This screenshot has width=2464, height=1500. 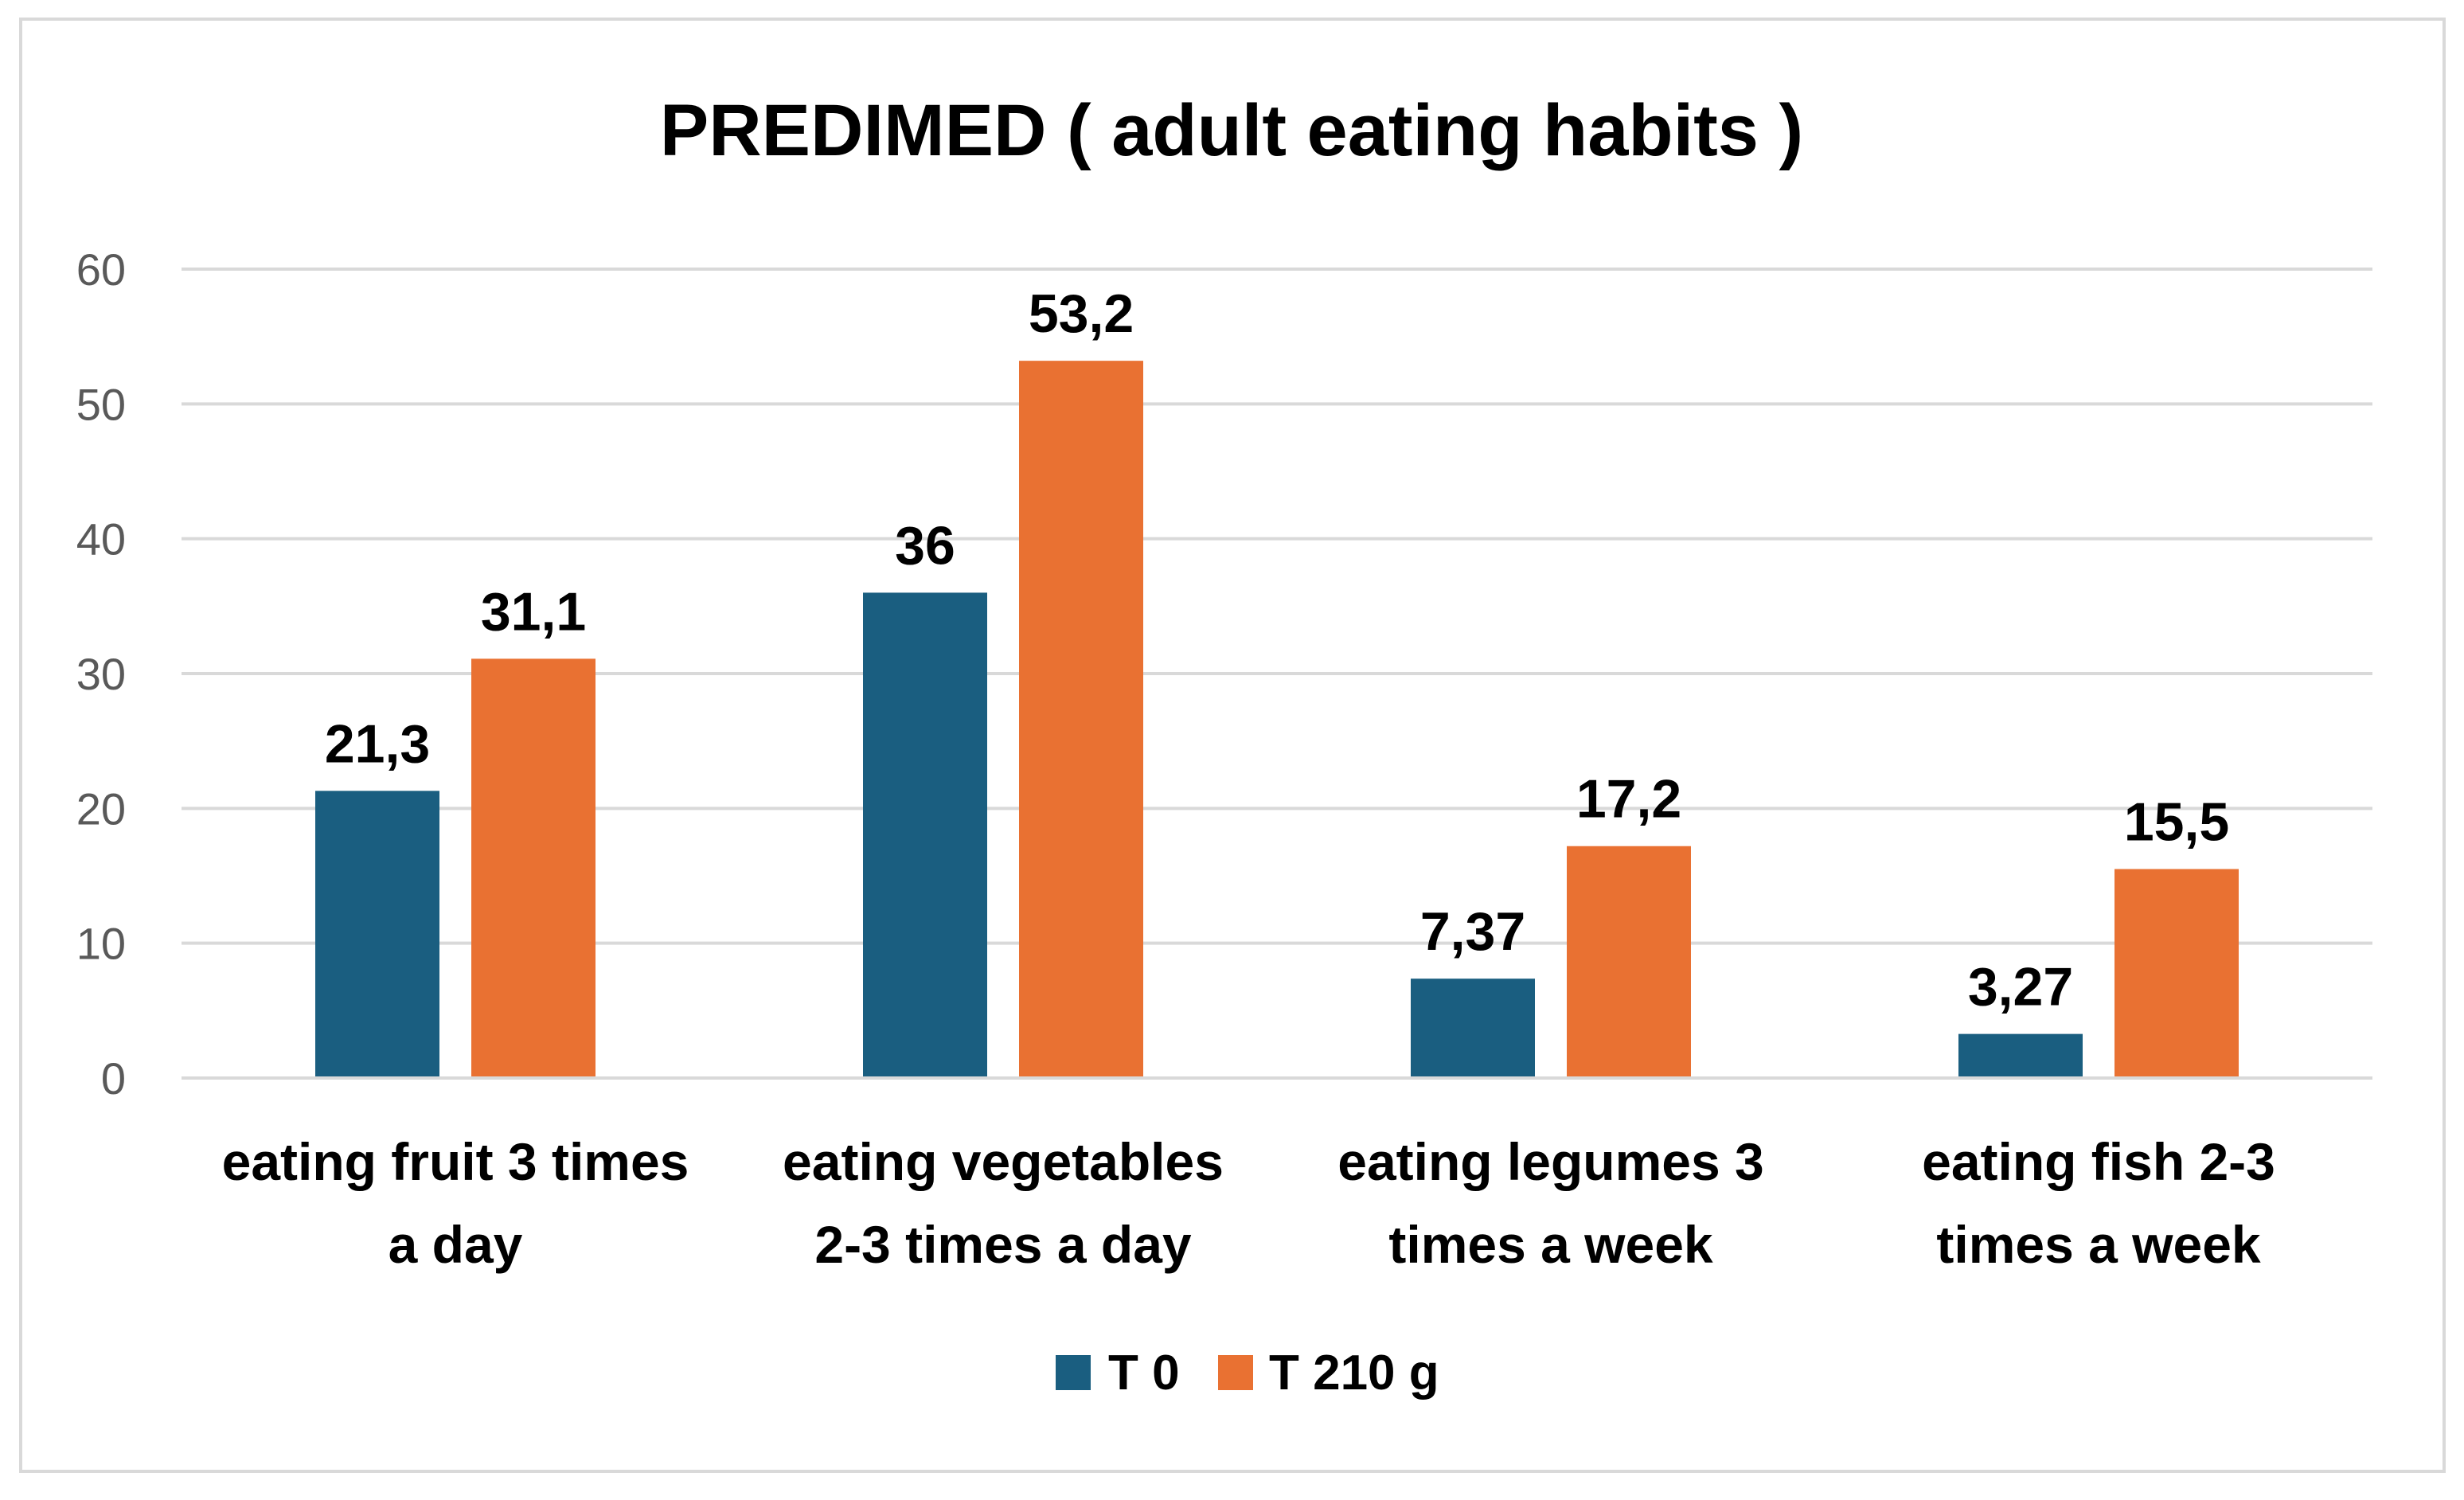 What do you see at coordinates (101, 270) in the screenshot?
I see `y-tick-label: 60` at bounding box center [101, 270].